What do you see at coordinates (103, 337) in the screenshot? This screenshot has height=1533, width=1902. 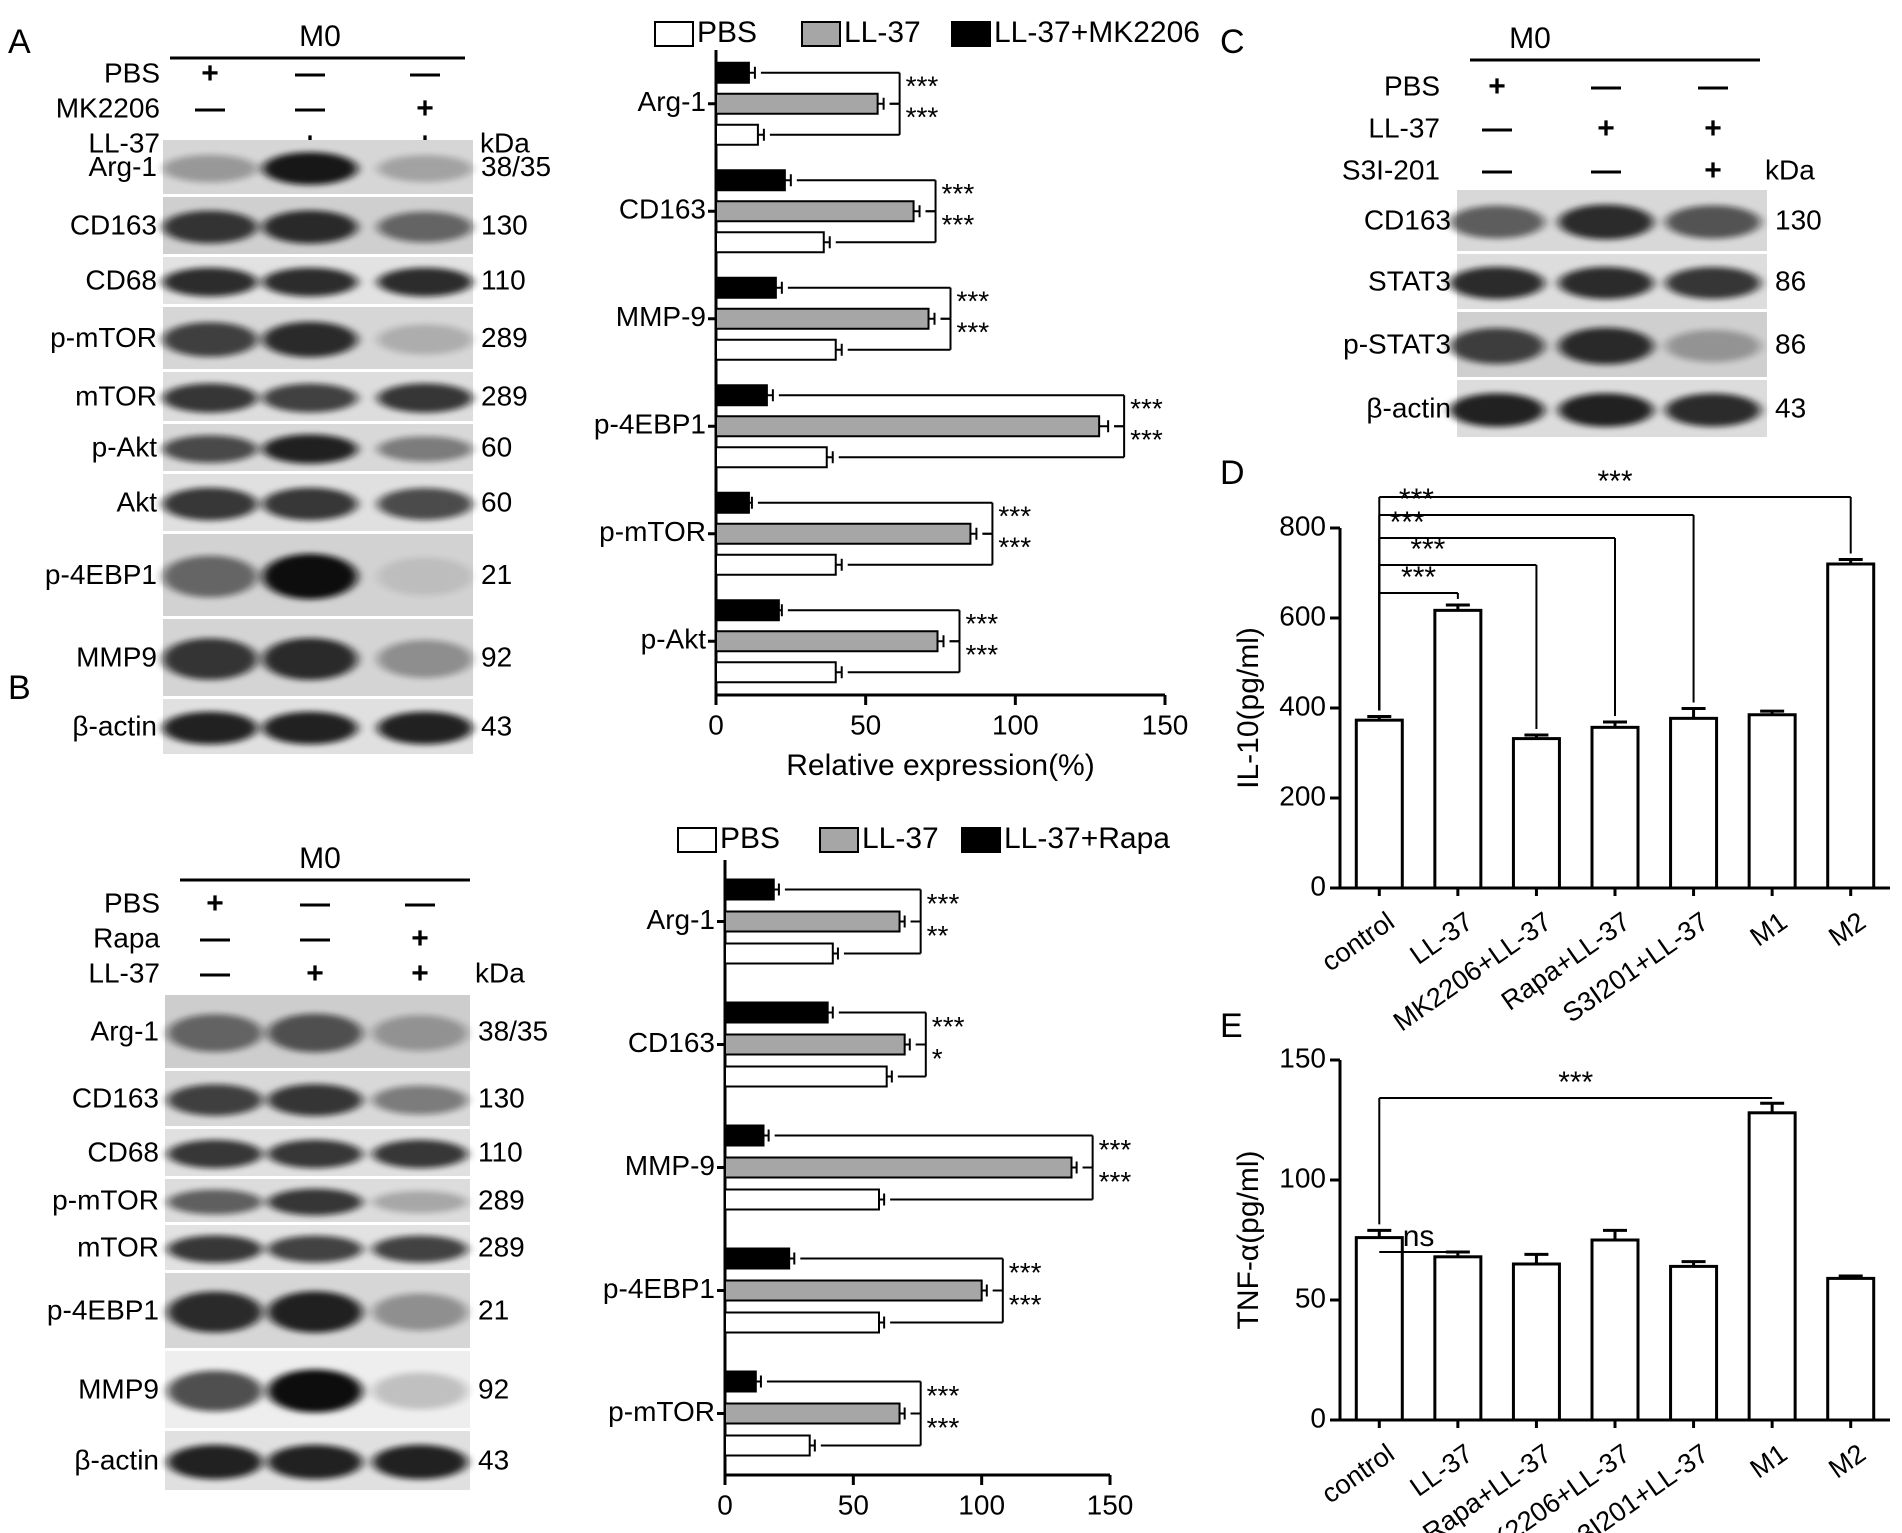 I see `blot-row-label: p-mTOR` at bounding box center [103, 337].